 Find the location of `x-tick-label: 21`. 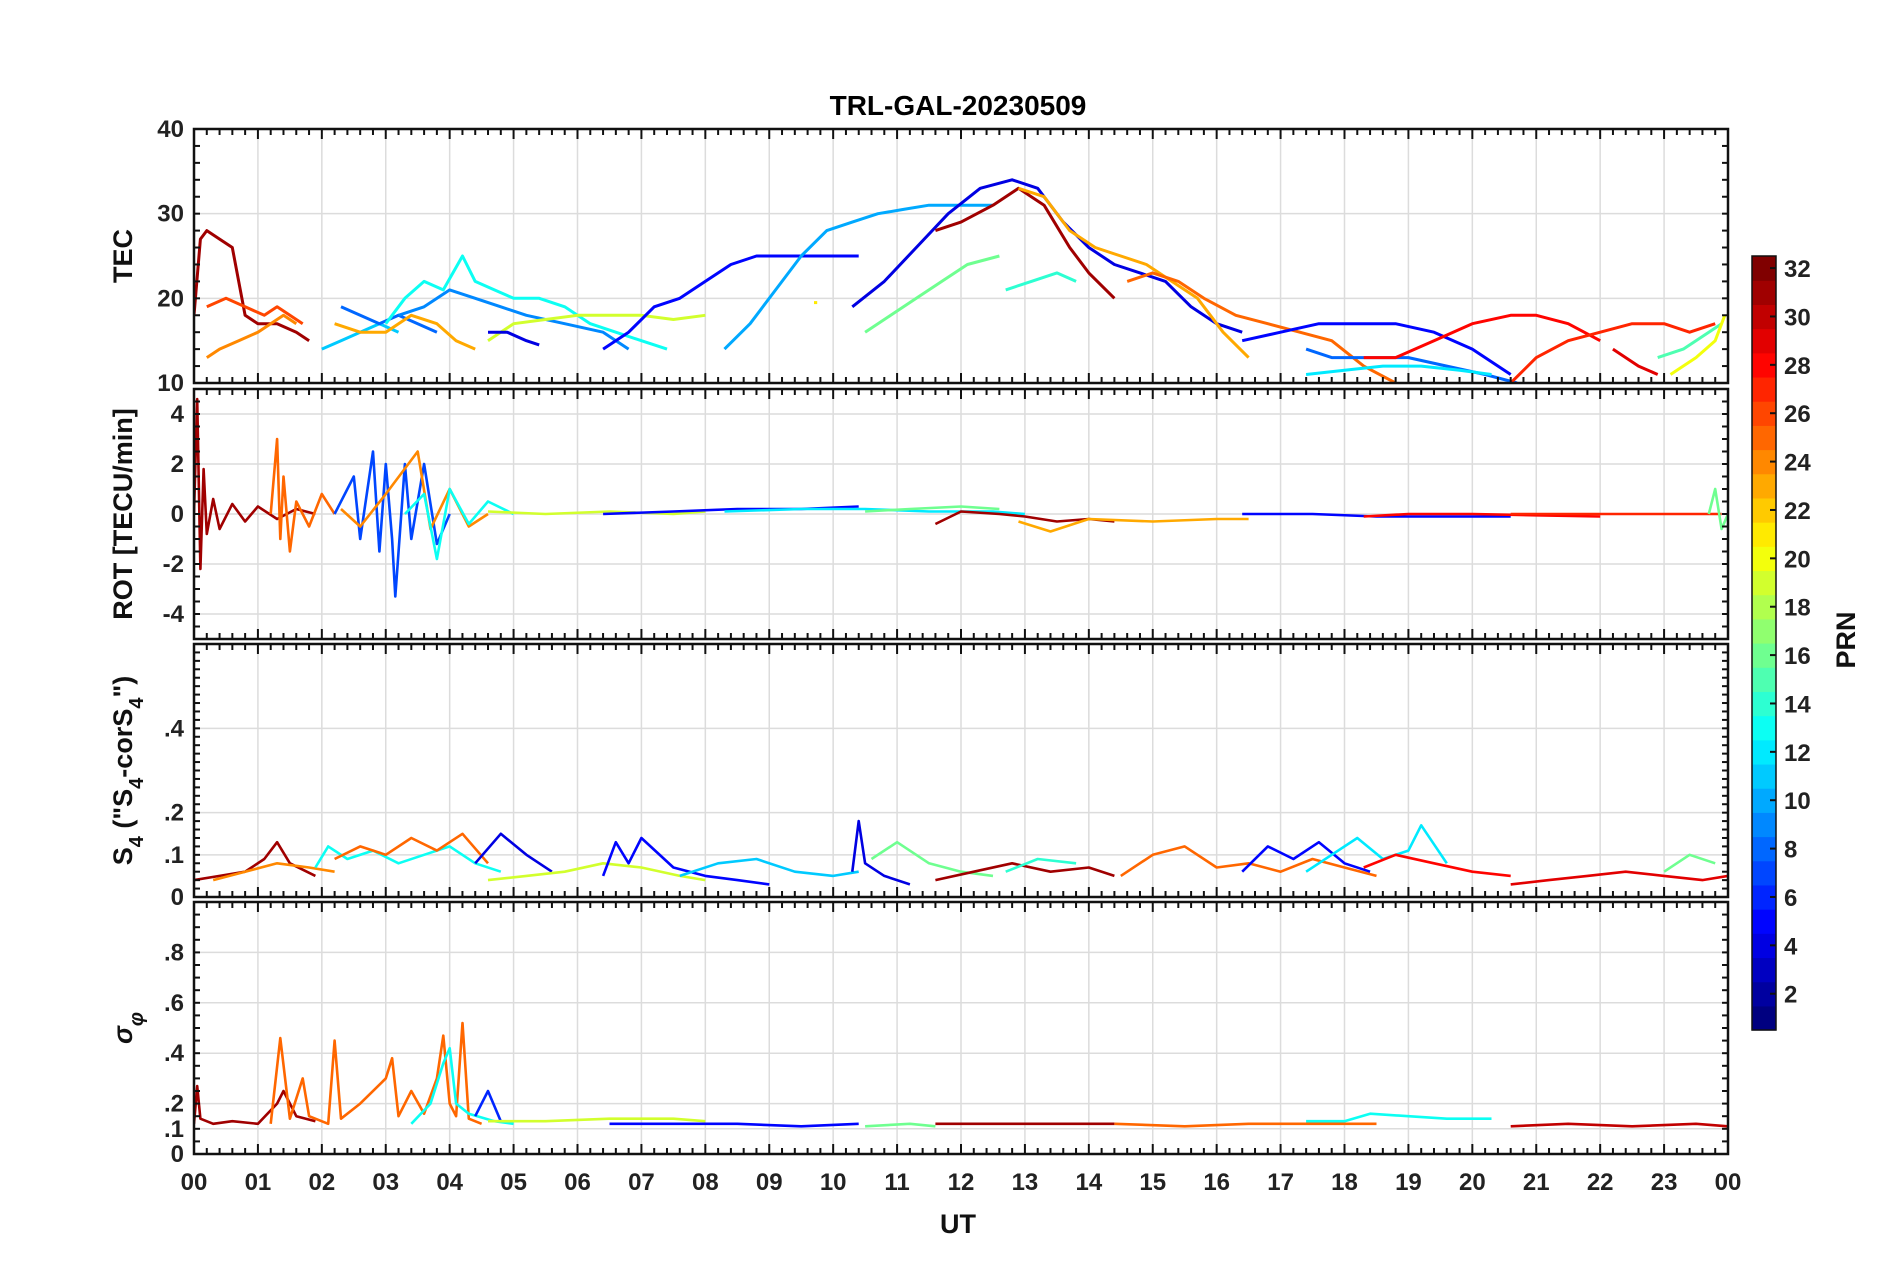

x-tick-label: 21 is located at coordinates (1536, 1182).